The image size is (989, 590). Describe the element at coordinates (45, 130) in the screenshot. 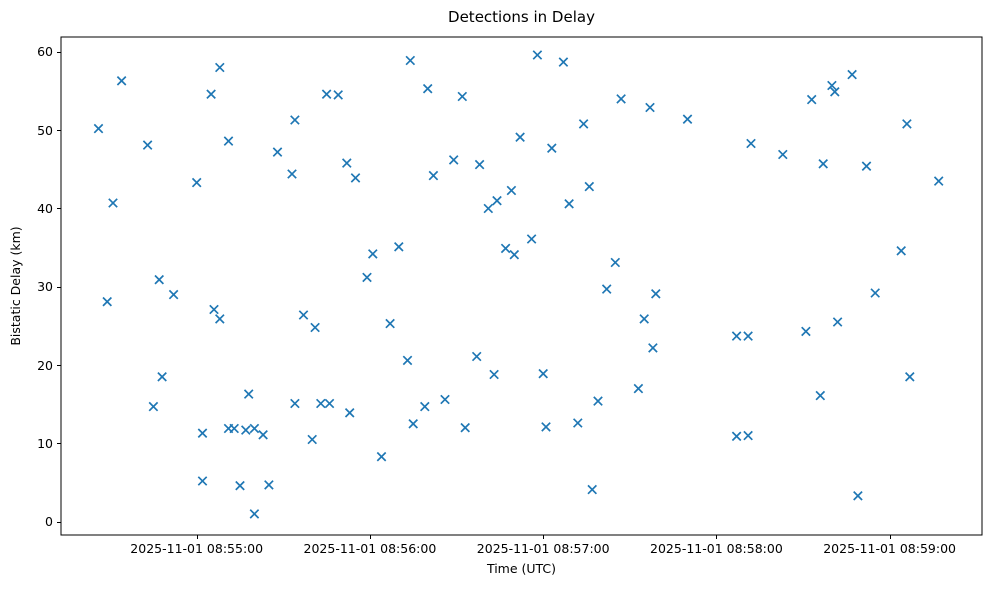

I see `y-tick-label: 50` at that location.